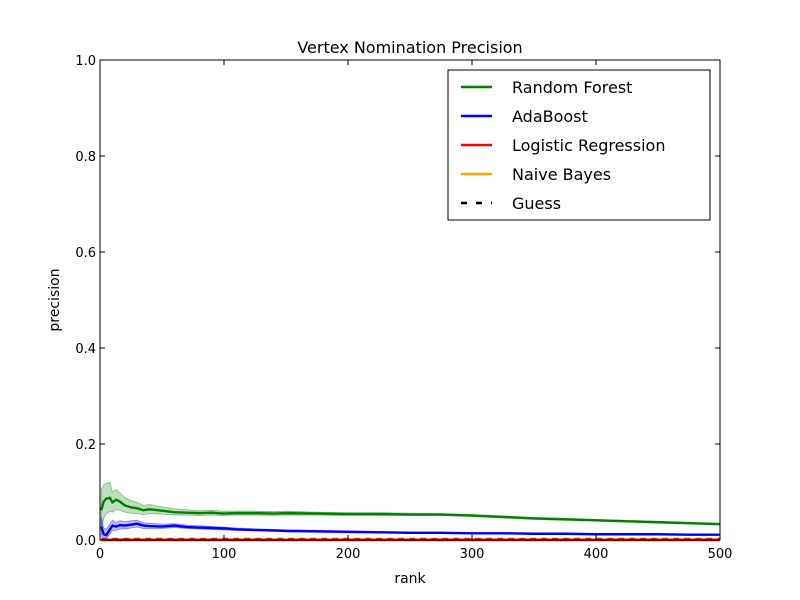 Image resolution: width=800 pixels, height=600 pixels. I want to click on y-tick-label: 0.8, so click(85, 157).